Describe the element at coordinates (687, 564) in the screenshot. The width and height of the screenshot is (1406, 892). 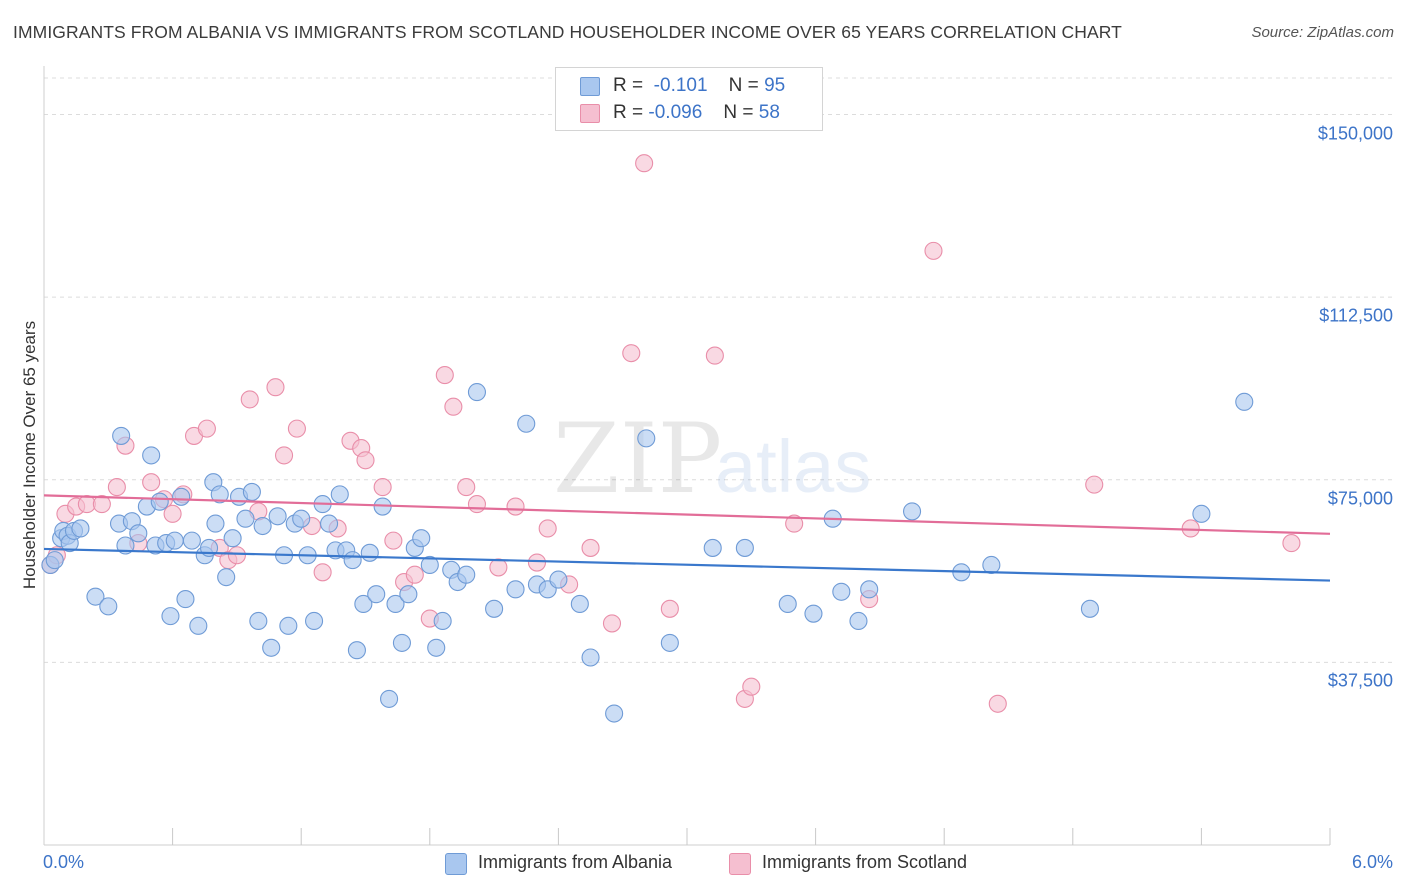
I see `trend-line-albania` at that location.